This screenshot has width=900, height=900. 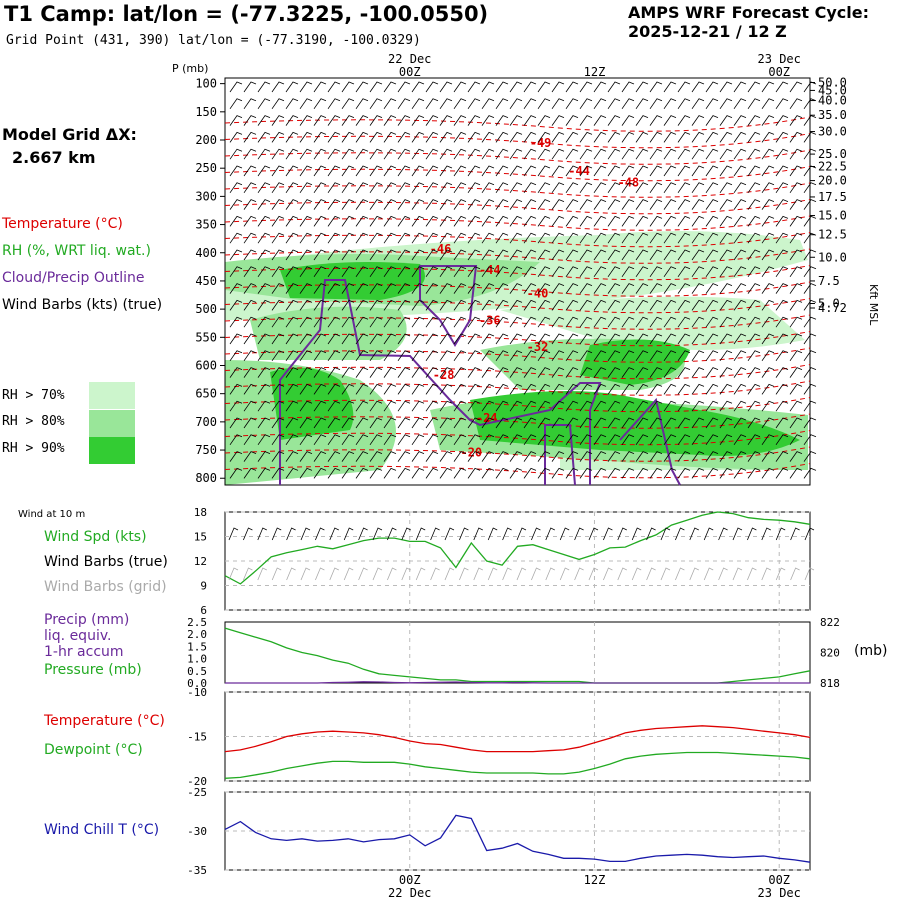 I want to click on height-tick-label: 22.5, so click(x=832, y=167).